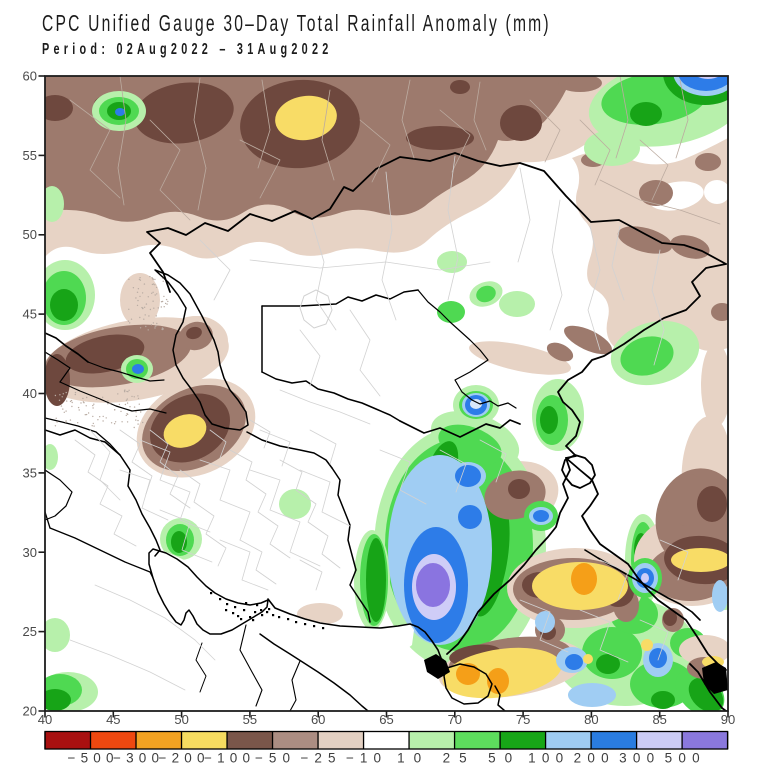 The image size is (774, 774). I want to click on svg-text: −500, so click(91, 758).